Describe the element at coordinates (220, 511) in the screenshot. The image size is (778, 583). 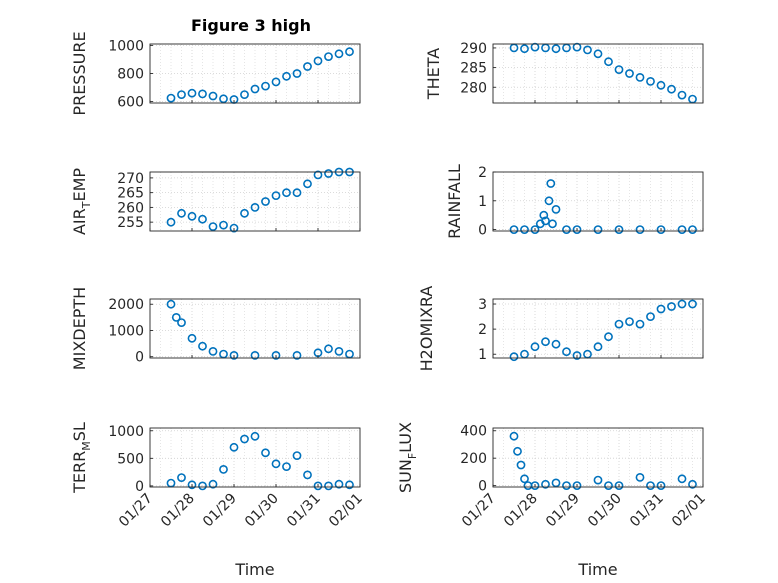
I see `x-tick-label: 01/29` at that location.